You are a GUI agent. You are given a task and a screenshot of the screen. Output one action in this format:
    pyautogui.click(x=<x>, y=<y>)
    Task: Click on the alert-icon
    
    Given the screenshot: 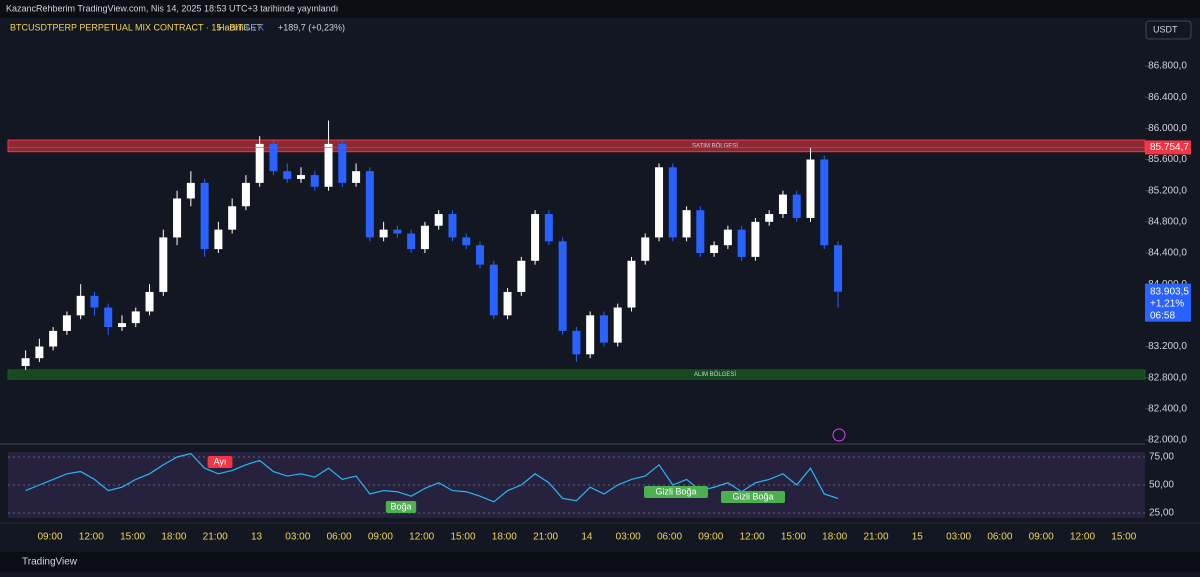 What is the action you would take?
    pyautogui.click(x=839, y=435)
    